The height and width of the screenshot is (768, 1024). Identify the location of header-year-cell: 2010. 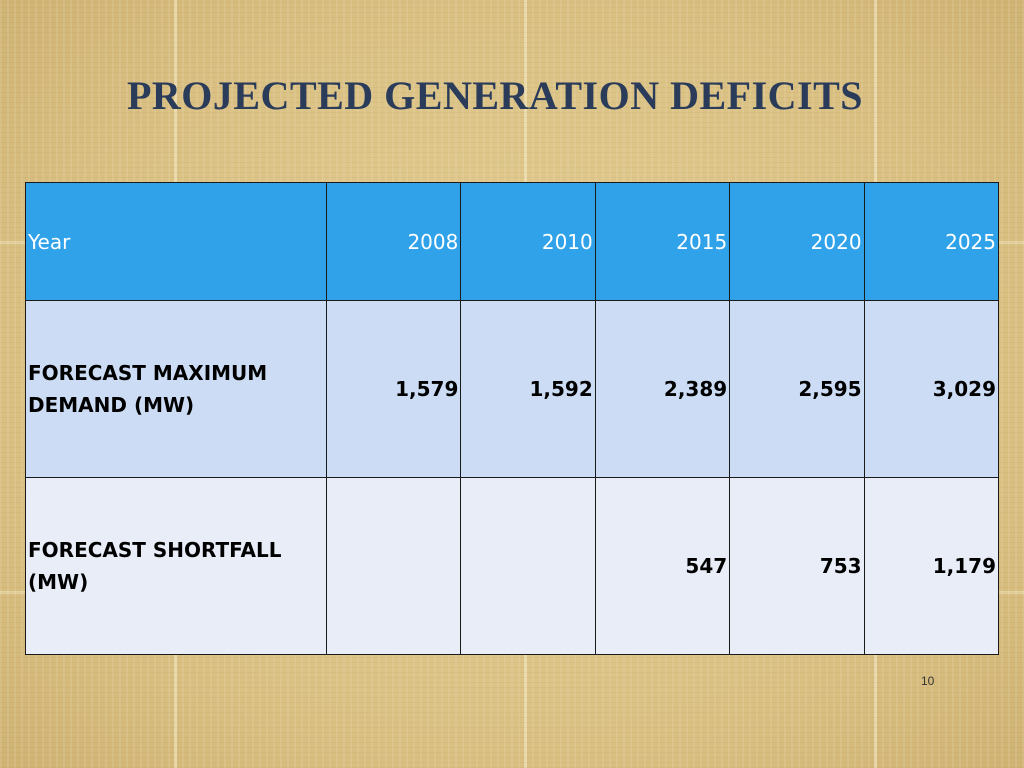
(528, 241).